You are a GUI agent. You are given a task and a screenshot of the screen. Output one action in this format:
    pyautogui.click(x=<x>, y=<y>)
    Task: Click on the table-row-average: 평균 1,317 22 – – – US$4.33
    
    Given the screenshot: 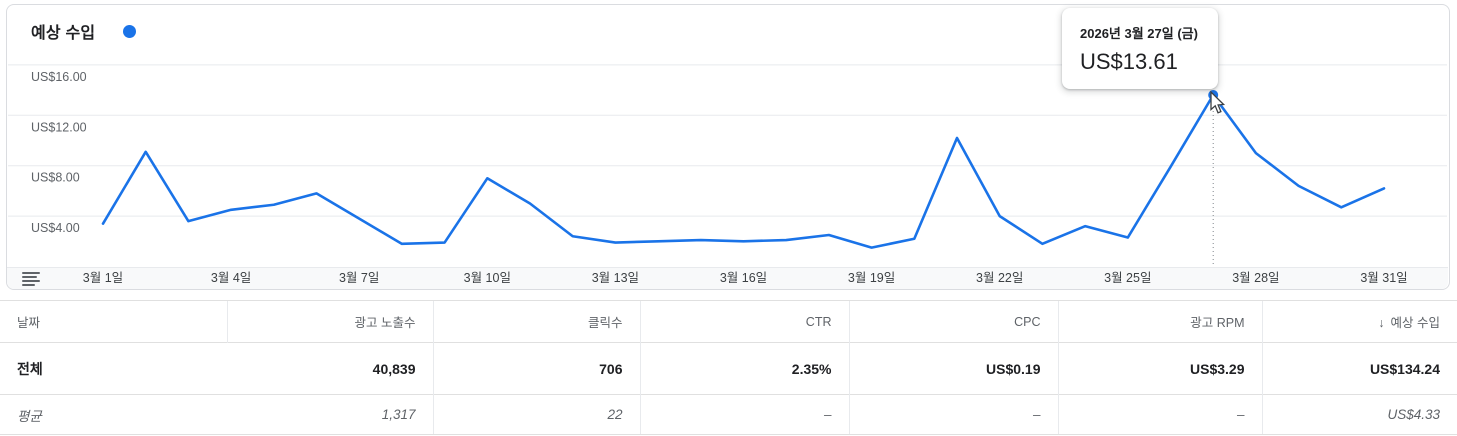 What is the action you would take?
    pyautogui.click(x=728, y=414)
    